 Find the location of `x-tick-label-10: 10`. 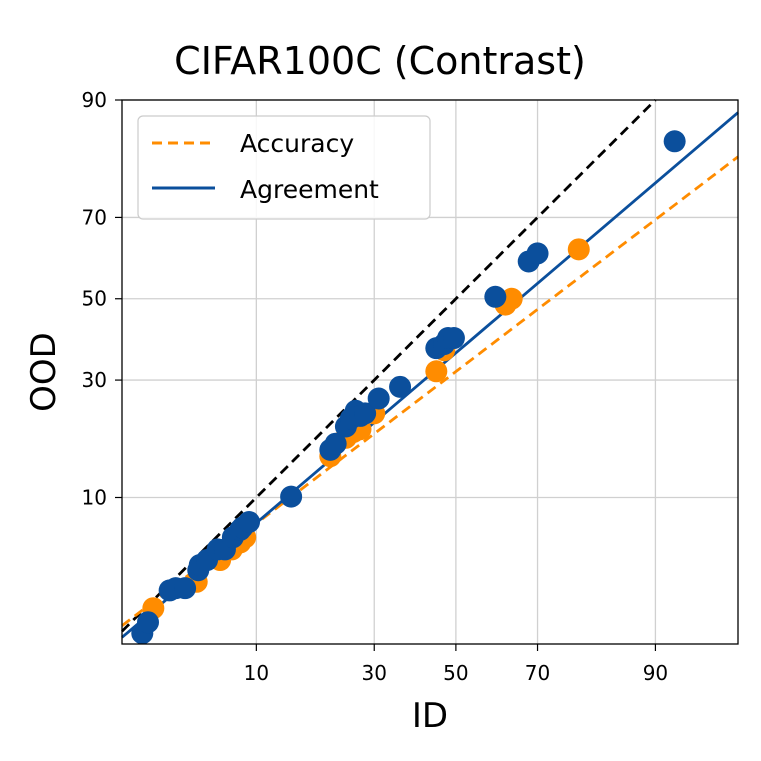

x-tick-label-10: 10 is located at coordinates (256, 673).